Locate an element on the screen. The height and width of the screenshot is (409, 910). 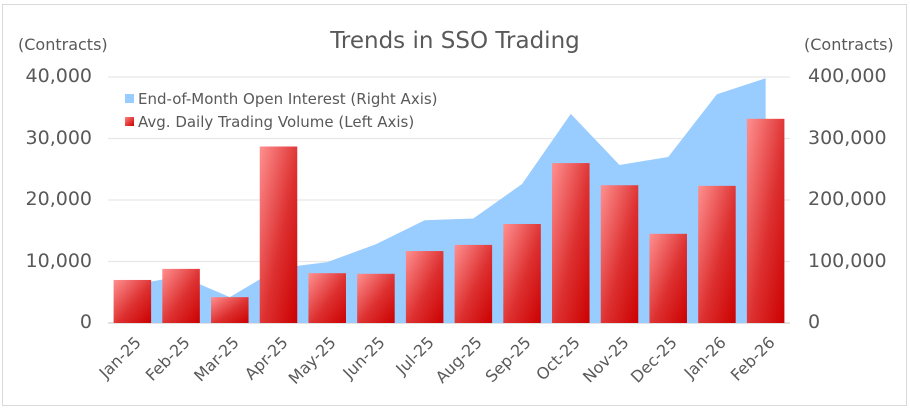
right-axis-tick: 300,000 is located at coordinates (847, 137).